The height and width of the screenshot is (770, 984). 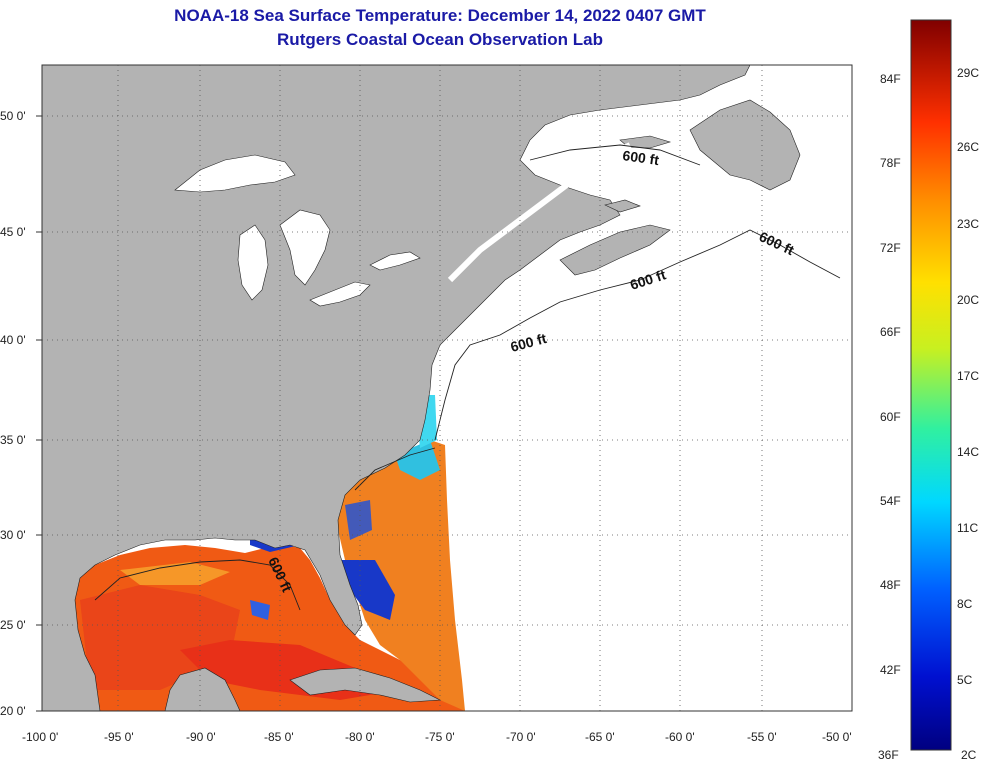 What do you see at coordinates (13, 116) in the screenshot?
I see `lat-tick-50: 50 0'` at bounding box center [13, 116].